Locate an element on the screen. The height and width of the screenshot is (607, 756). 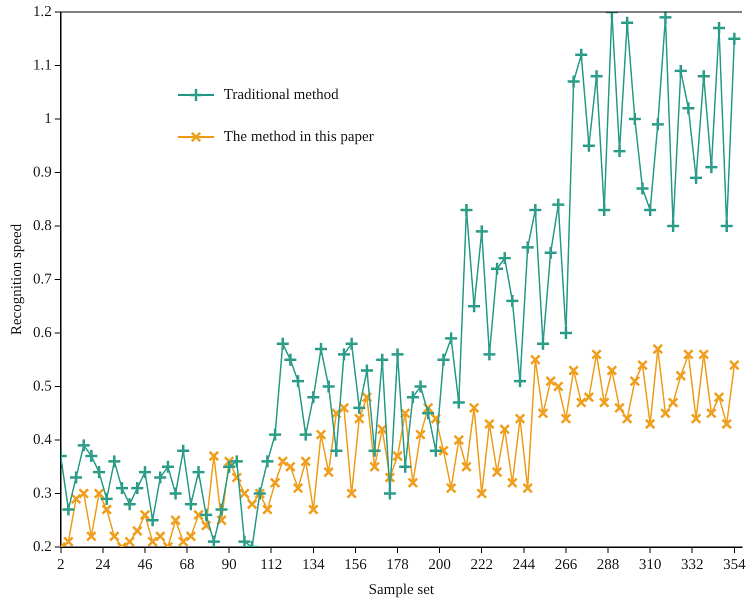
x-tick-label: 24 is located at coordinates (103, 564).